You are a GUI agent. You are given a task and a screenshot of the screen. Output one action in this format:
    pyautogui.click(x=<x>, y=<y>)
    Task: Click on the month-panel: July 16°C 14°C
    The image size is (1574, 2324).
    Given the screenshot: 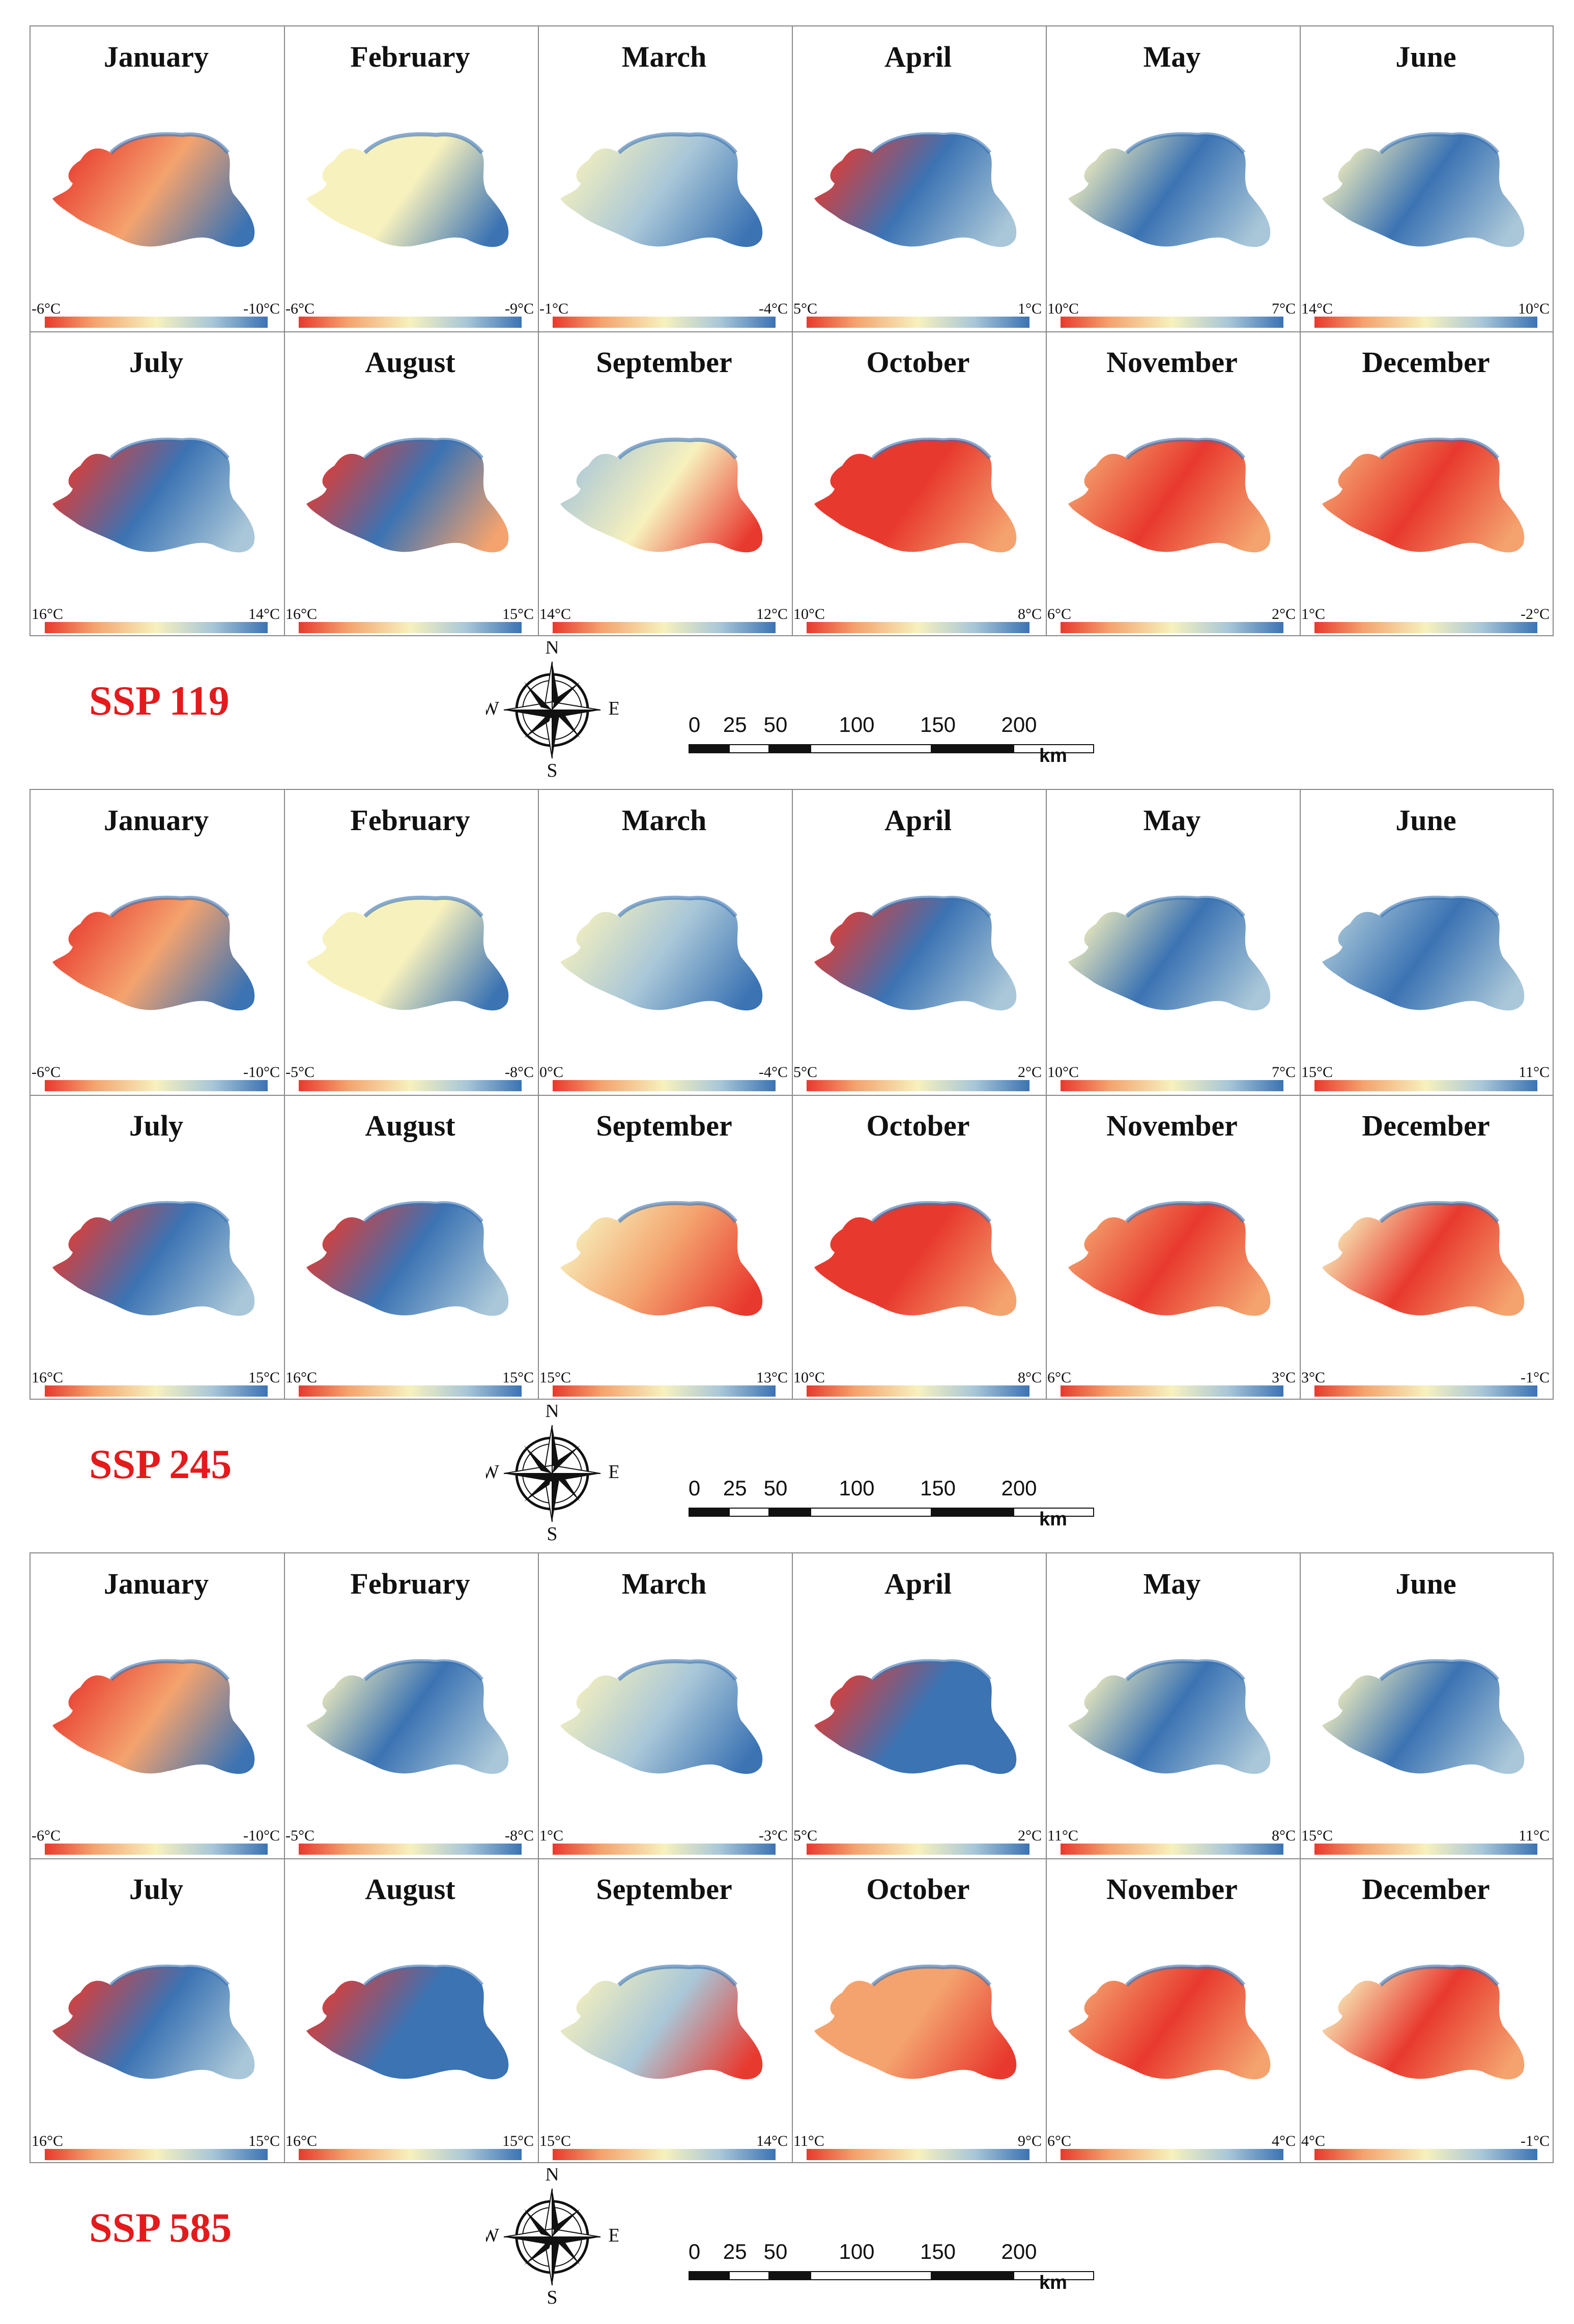 What is the action you would take?
    pyautogui.click(x=156, y=483)
    